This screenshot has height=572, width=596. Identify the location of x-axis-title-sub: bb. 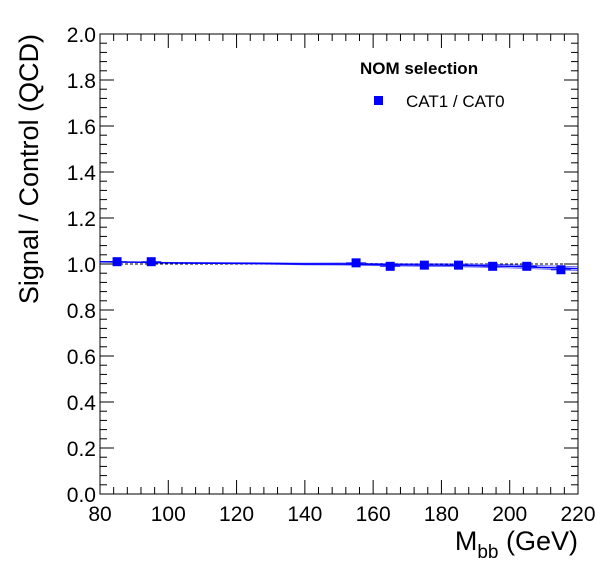
(487, 552).